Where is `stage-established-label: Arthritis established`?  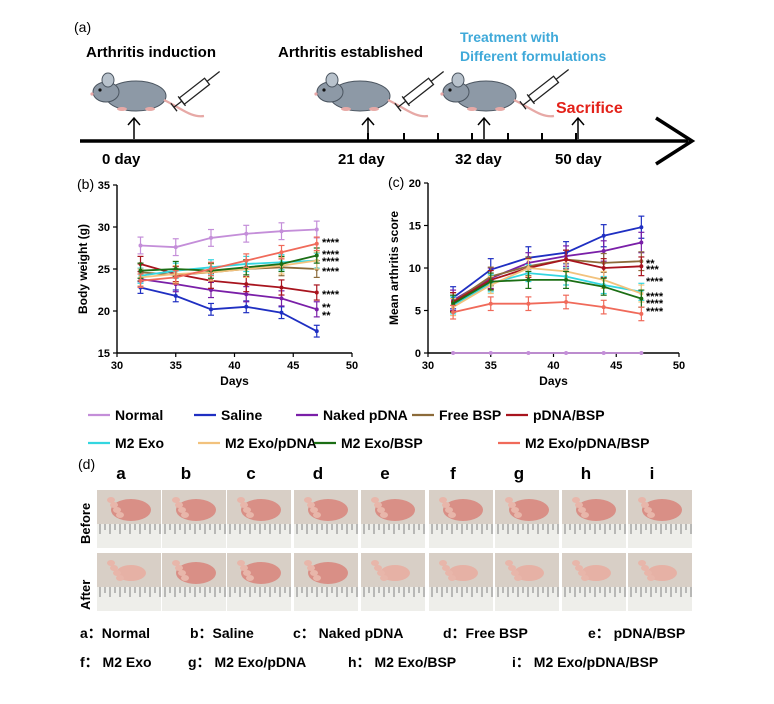
stage-established-label: Arthritis established is located at coordinates (350, 52).